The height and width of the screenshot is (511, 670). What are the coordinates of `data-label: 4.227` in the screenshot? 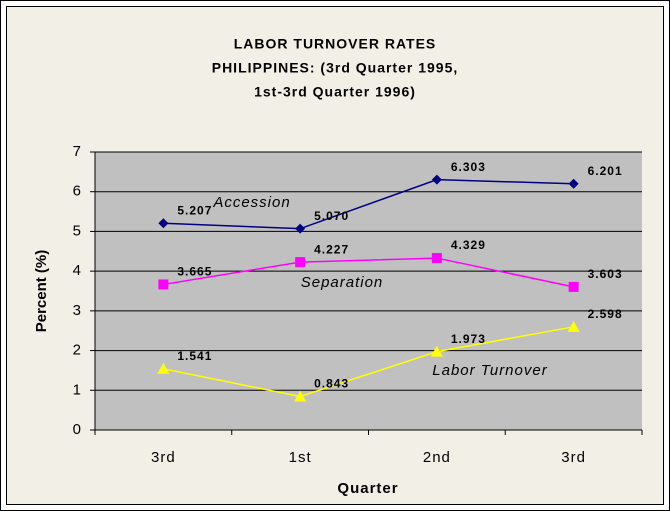 It's located at (331, 249).